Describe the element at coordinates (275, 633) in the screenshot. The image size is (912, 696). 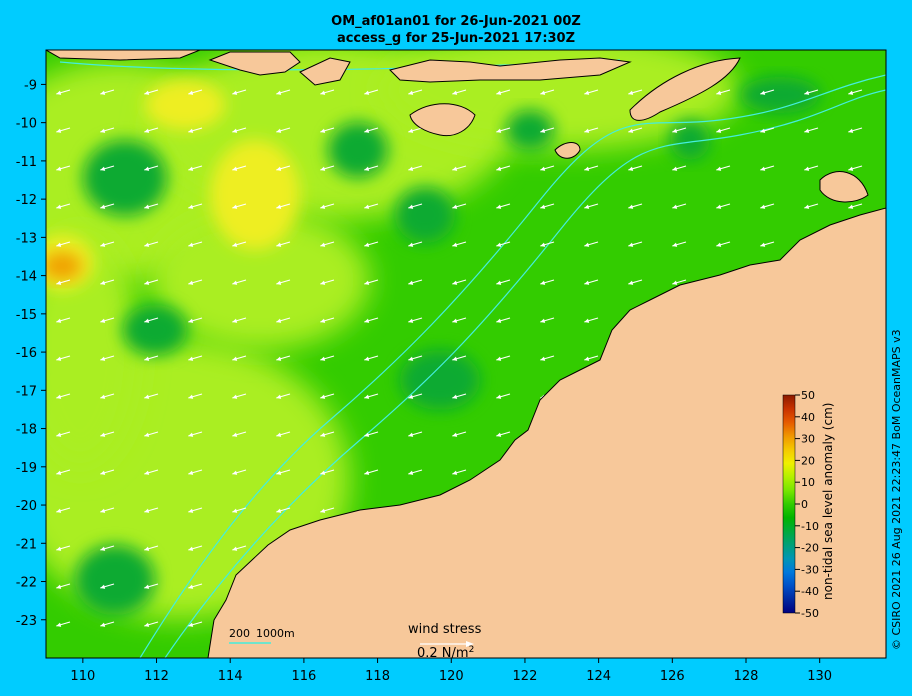
I see `depth-legend-1000: 1000m` at that location.